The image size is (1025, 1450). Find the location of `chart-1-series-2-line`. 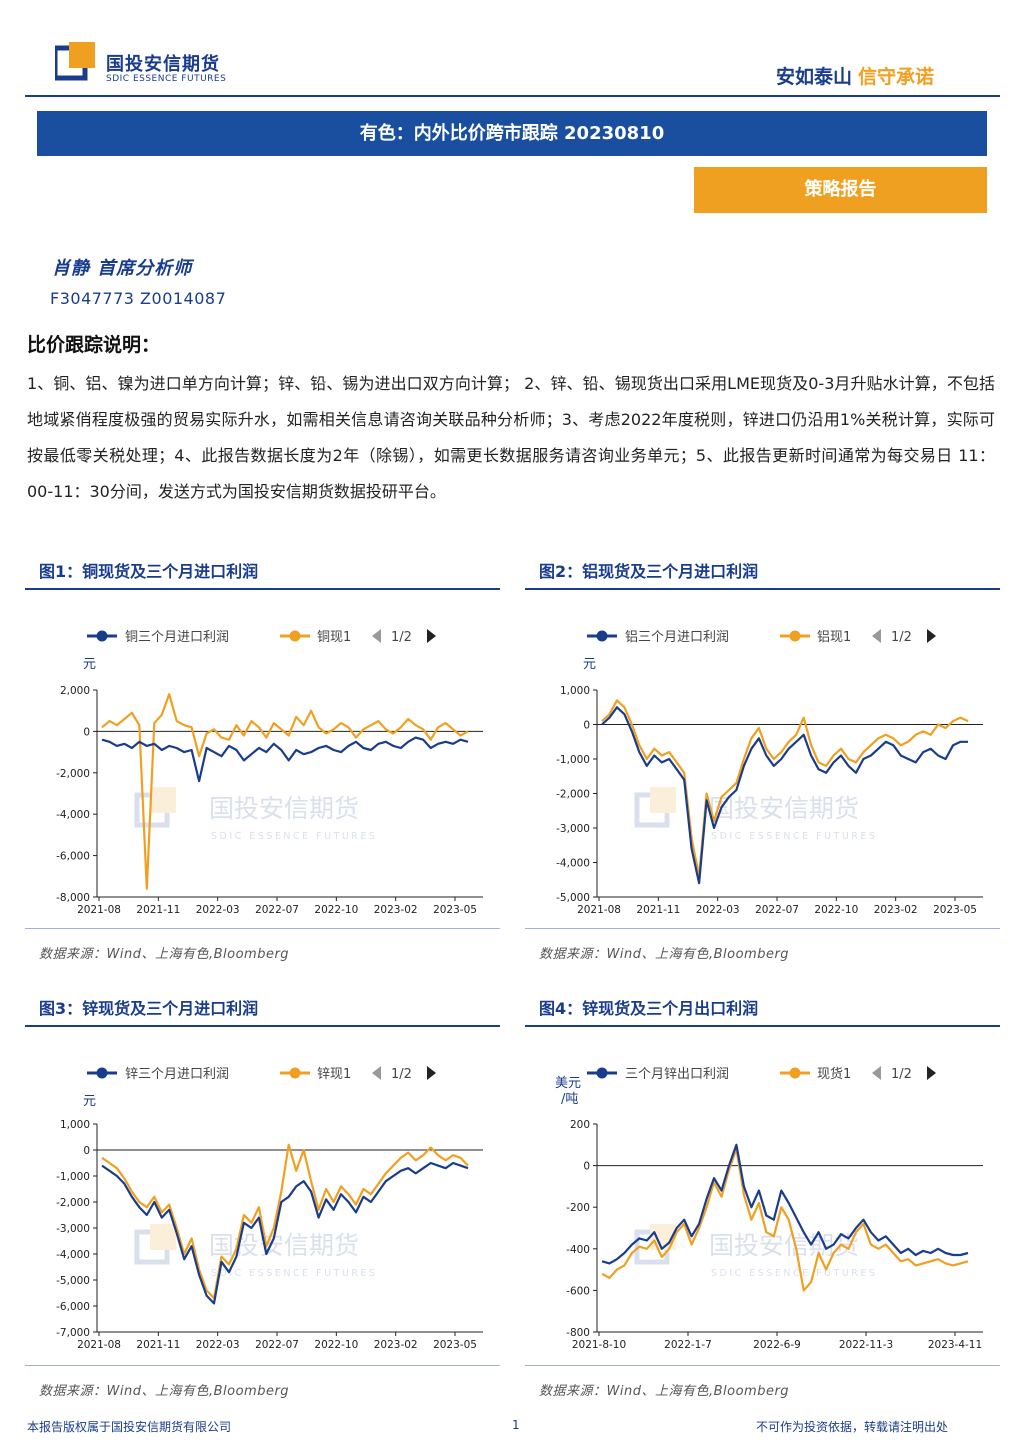

chart-1-series-2-line is located at coordinates (285, 791).